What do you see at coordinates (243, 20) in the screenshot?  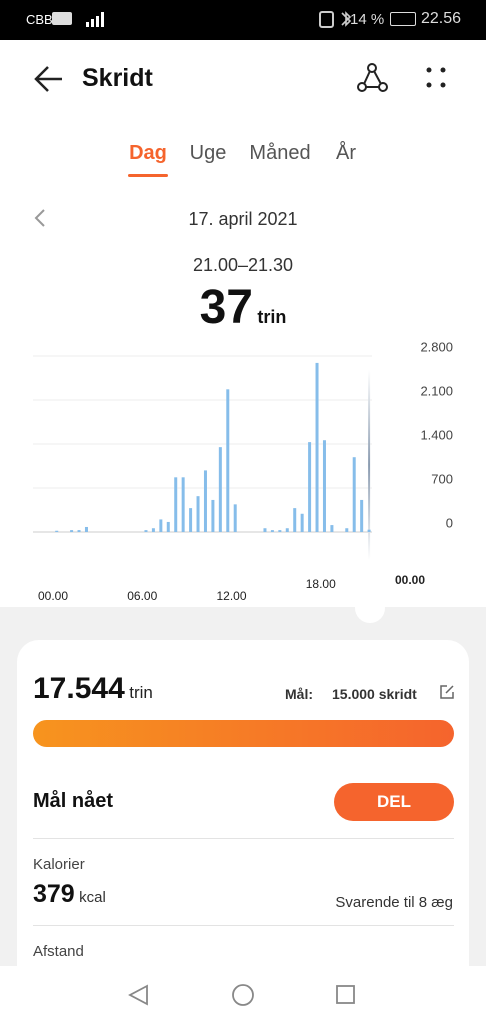 I see `status-bar: CBB 14 % 22.56` at bounding box center [243, 20].